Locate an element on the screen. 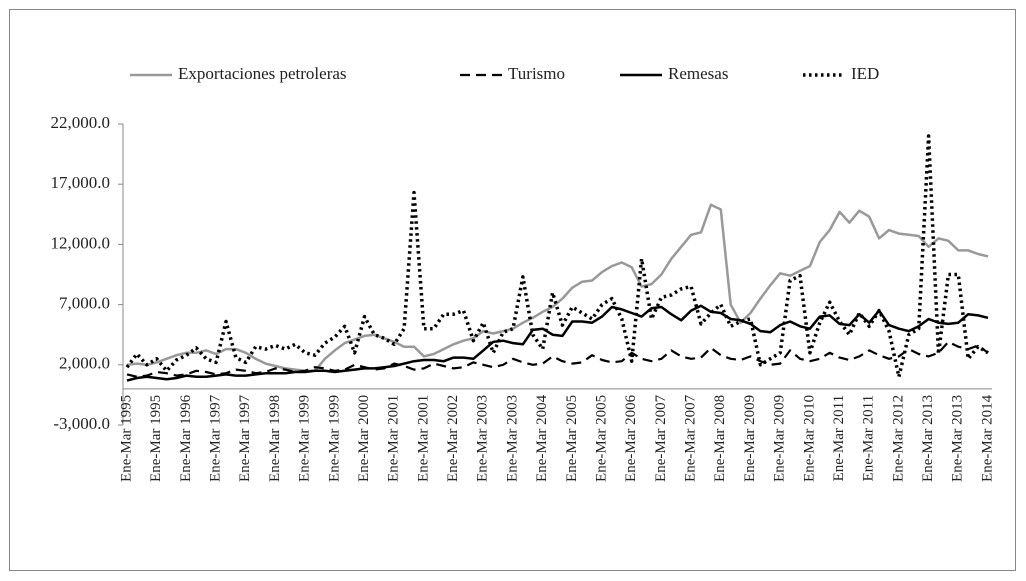  x-tick-label: Ene-Mar 2002 is located at coordinates (453, 438).